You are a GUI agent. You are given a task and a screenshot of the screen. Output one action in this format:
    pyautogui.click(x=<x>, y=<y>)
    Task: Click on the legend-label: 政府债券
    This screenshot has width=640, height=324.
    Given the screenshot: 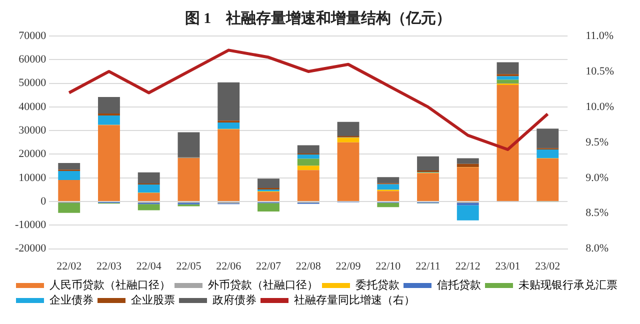 What is the action you would take?
    pyautogui.click(x=234, y=299)
    